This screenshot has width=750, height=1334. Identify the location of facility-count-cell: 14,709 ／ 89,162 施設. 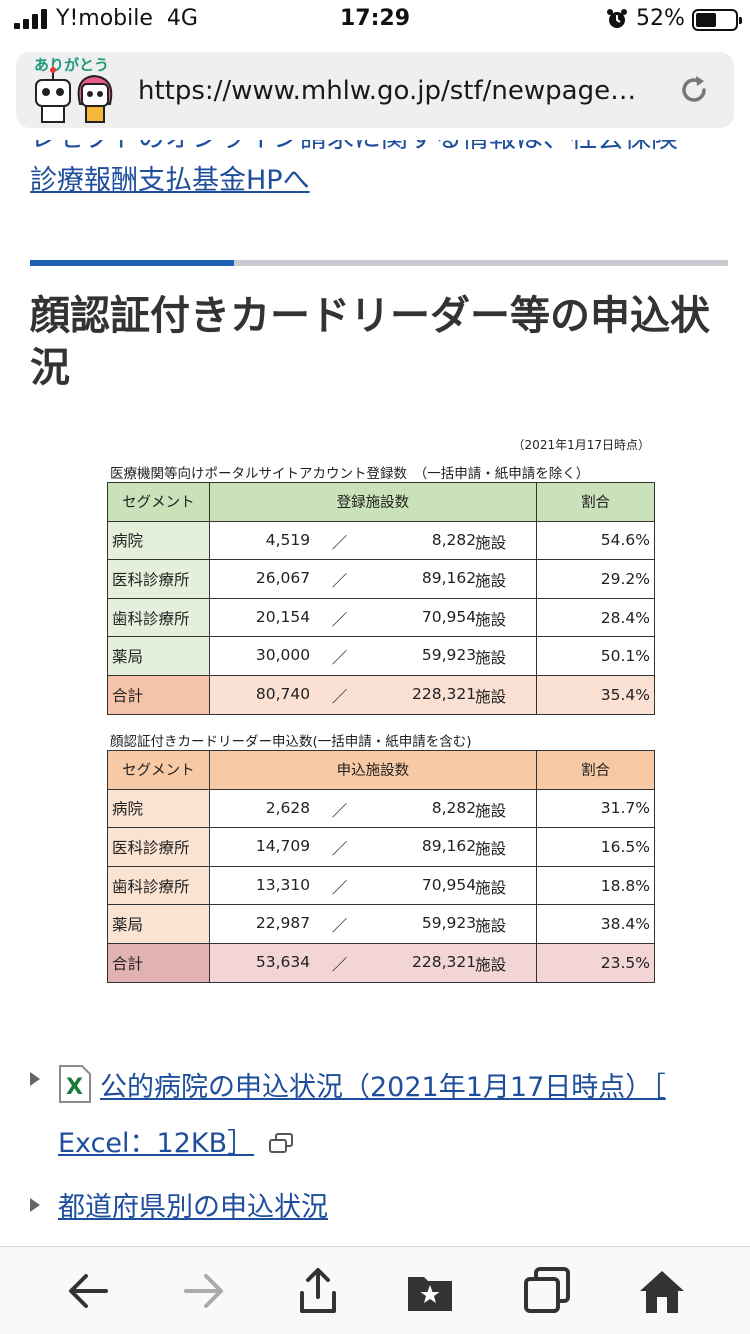
(373, 847).